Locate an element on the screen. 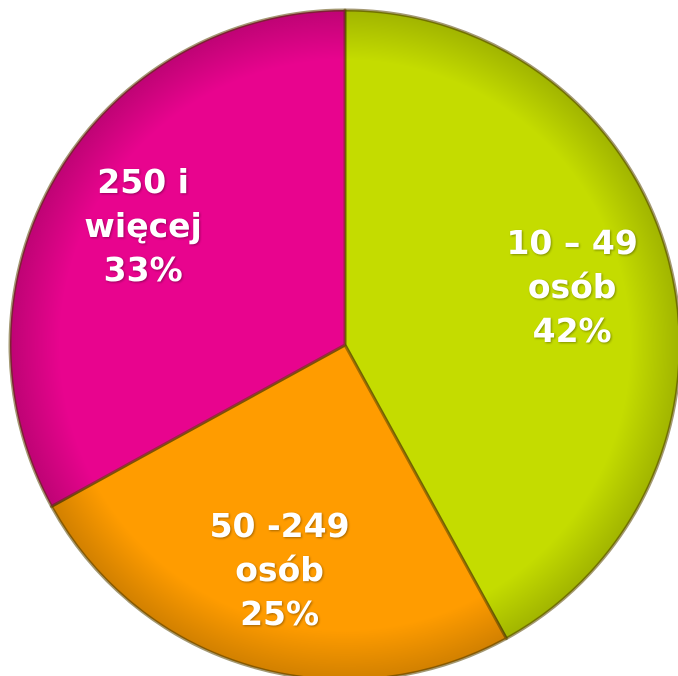 The height and width of the screenshot is (676, 678). slice-value-label: 25% is located at coordinates (280, 614).